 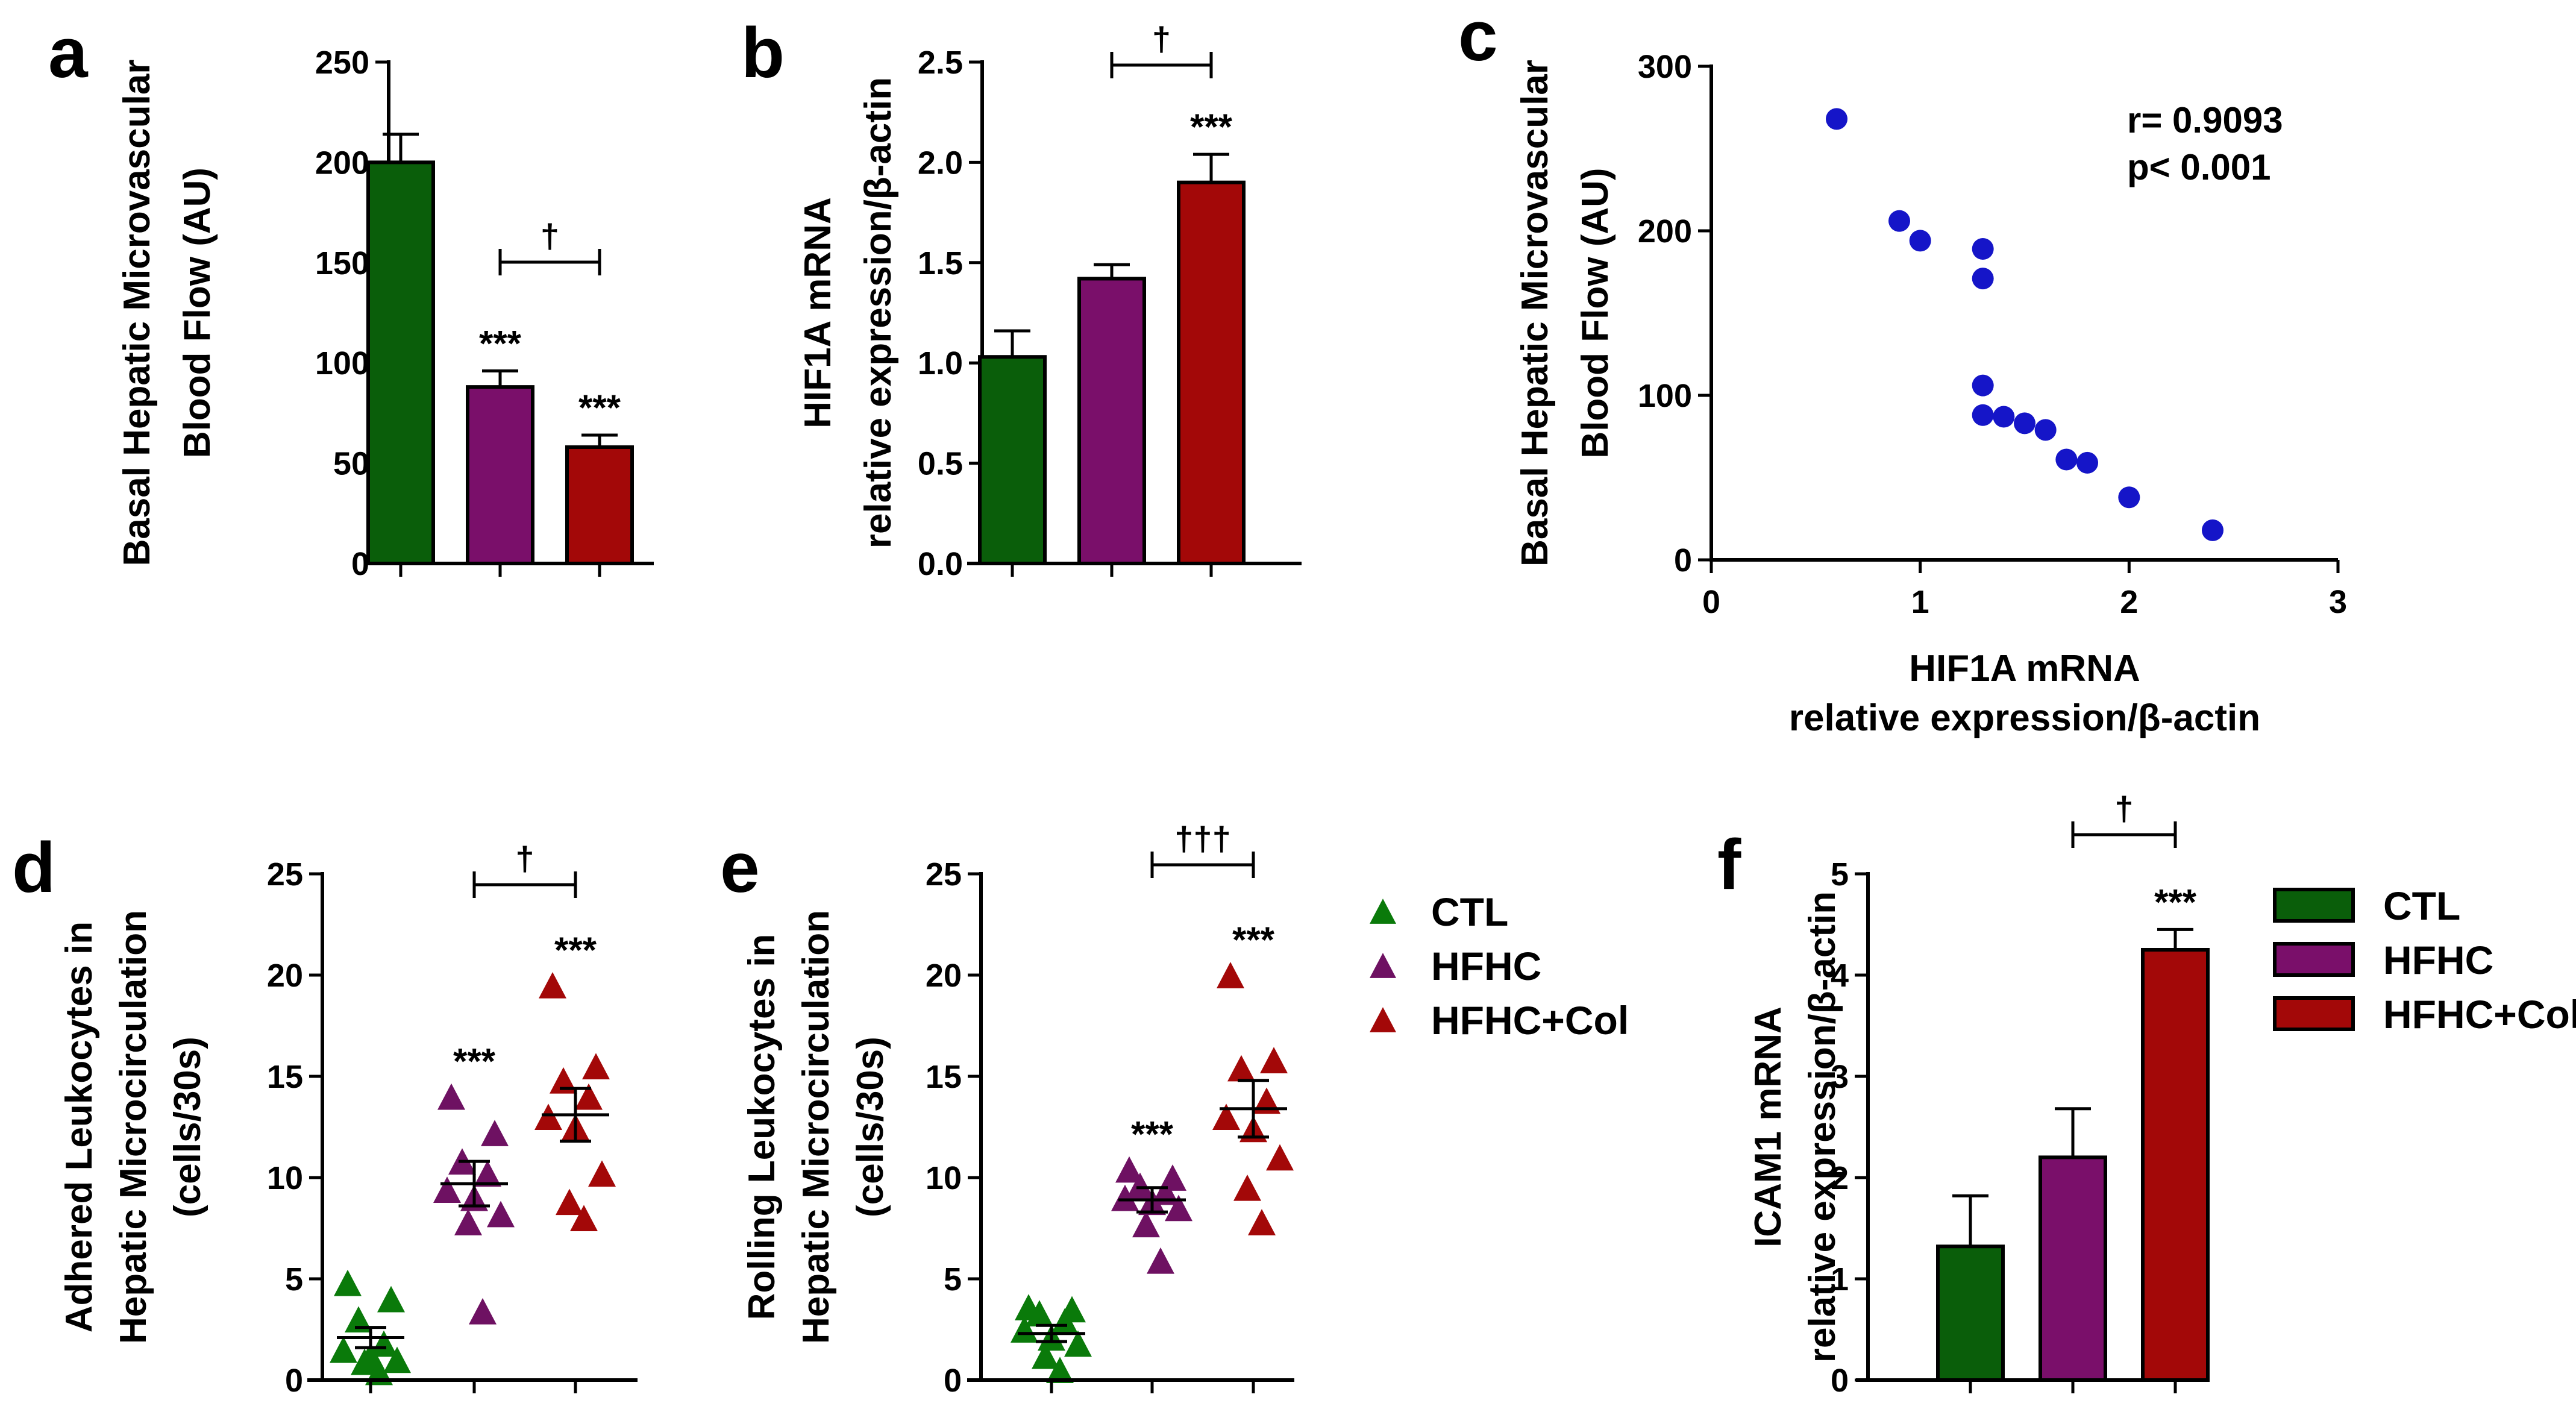 What do you see at coordinates (2205, 120) in the screenshot?
I see `panel-c-r-value: r= 0.9093` at bounding box center [2205, 120].